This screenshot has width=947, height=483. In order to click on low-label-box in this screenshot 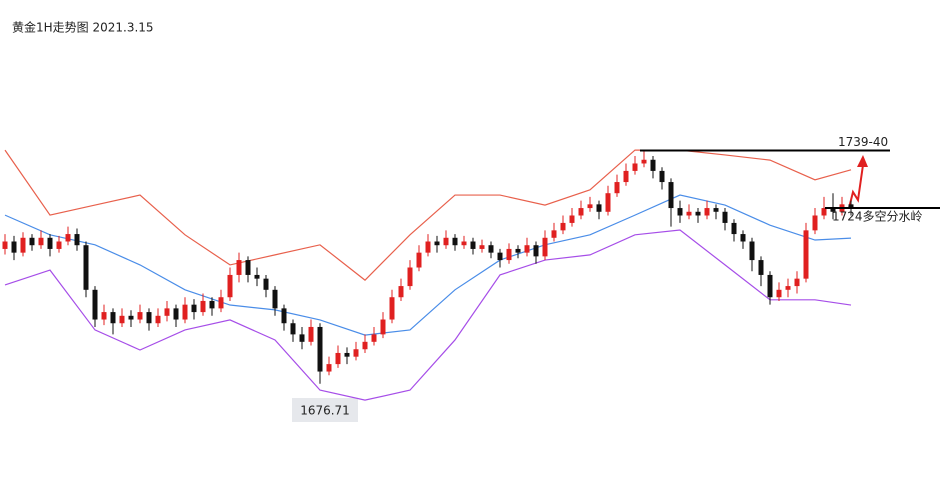, I will do `click(325, 410)`.